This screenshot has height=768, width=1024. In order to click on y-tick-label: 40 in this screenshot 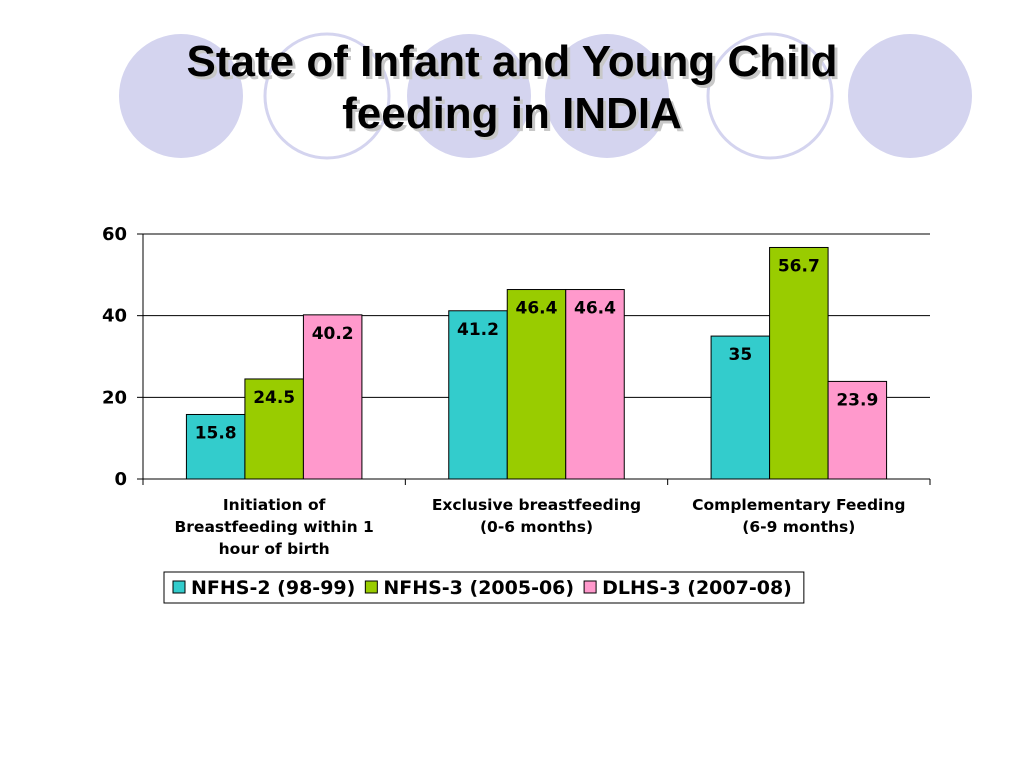, I will do `click(114, 316)`.